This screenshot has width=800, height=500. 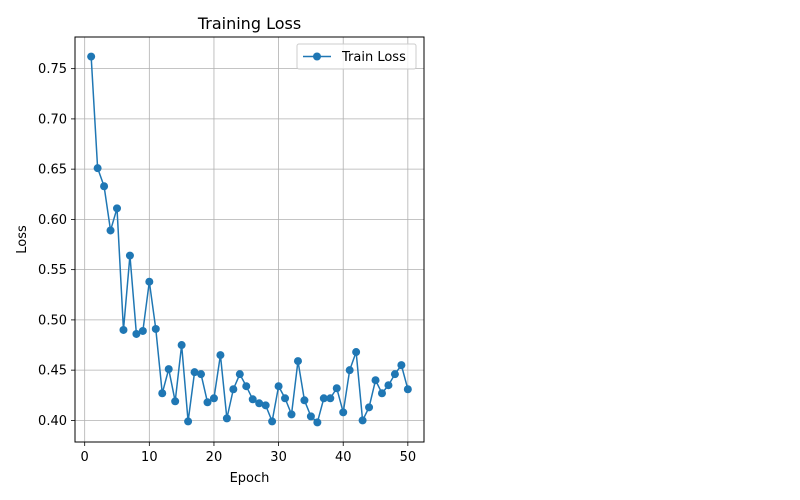 What do you see at coordinates (373, 57) in the screenshot?
I see `legend-entry-label: Train Loss` at bounding box center [373, 57].